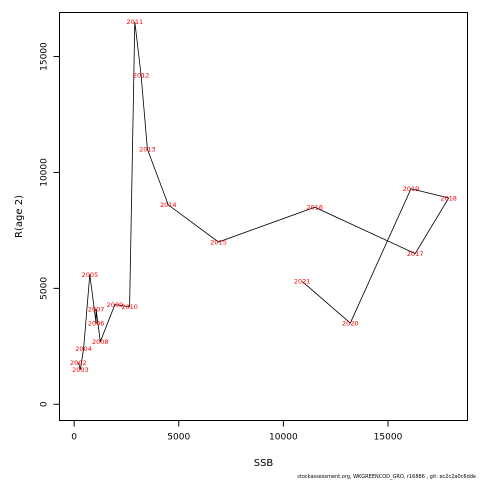 The image size is (480, 480). I want to click on point-label-2013: 2013, so click(147, 150).